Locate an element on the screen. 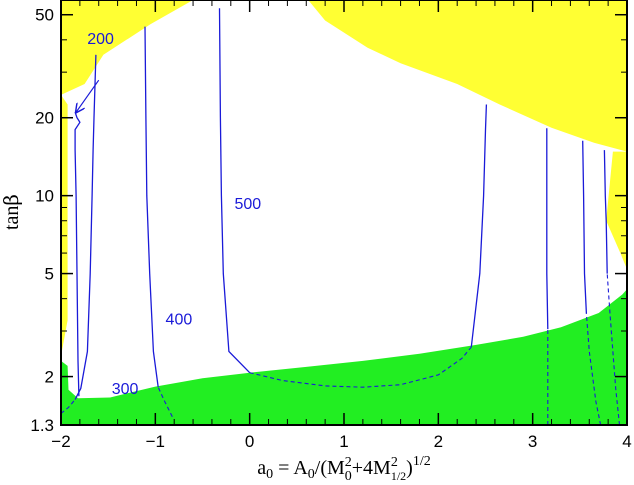 This screenshot has width=634, height=485. x-tick-label: 0 is located at coordinates (249, 441).